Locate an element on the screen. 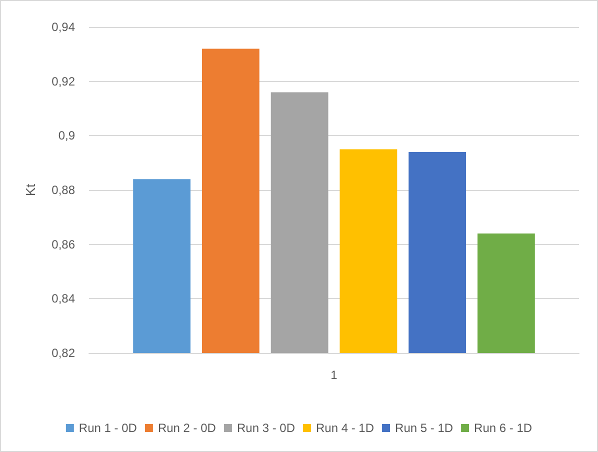  y-tick-label: 0,82 is located at coordinates (64, 353).